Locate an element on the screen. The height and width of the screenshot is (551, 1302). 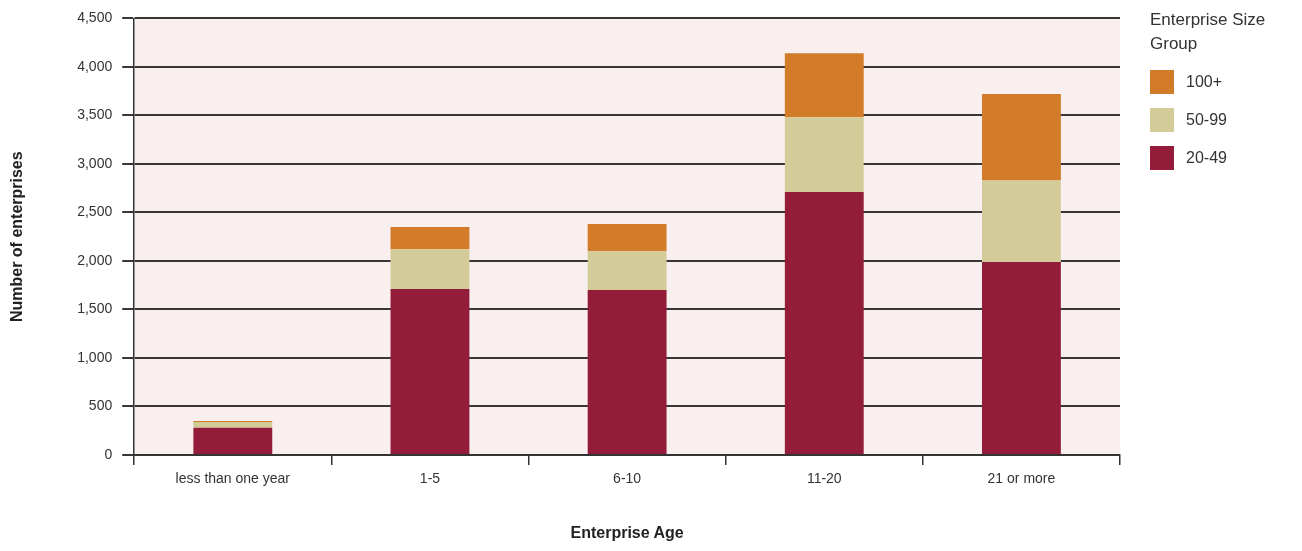
x-tick-label: 6-10 is located at coordinates (627, 478).